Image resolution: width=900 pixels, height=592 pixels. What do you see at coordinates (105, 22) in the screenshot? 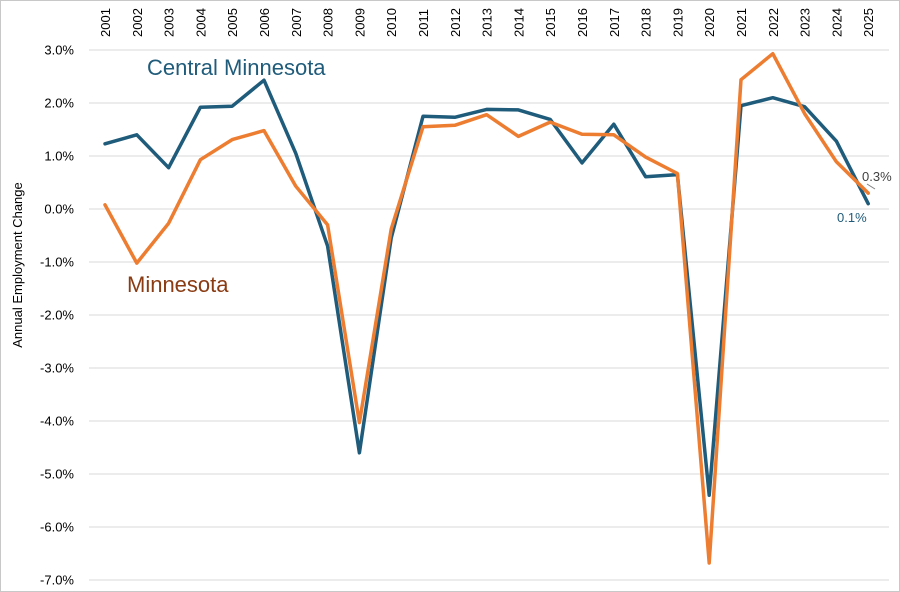
I see `x-tick-label: 2001` at bounding box center [105, 22].